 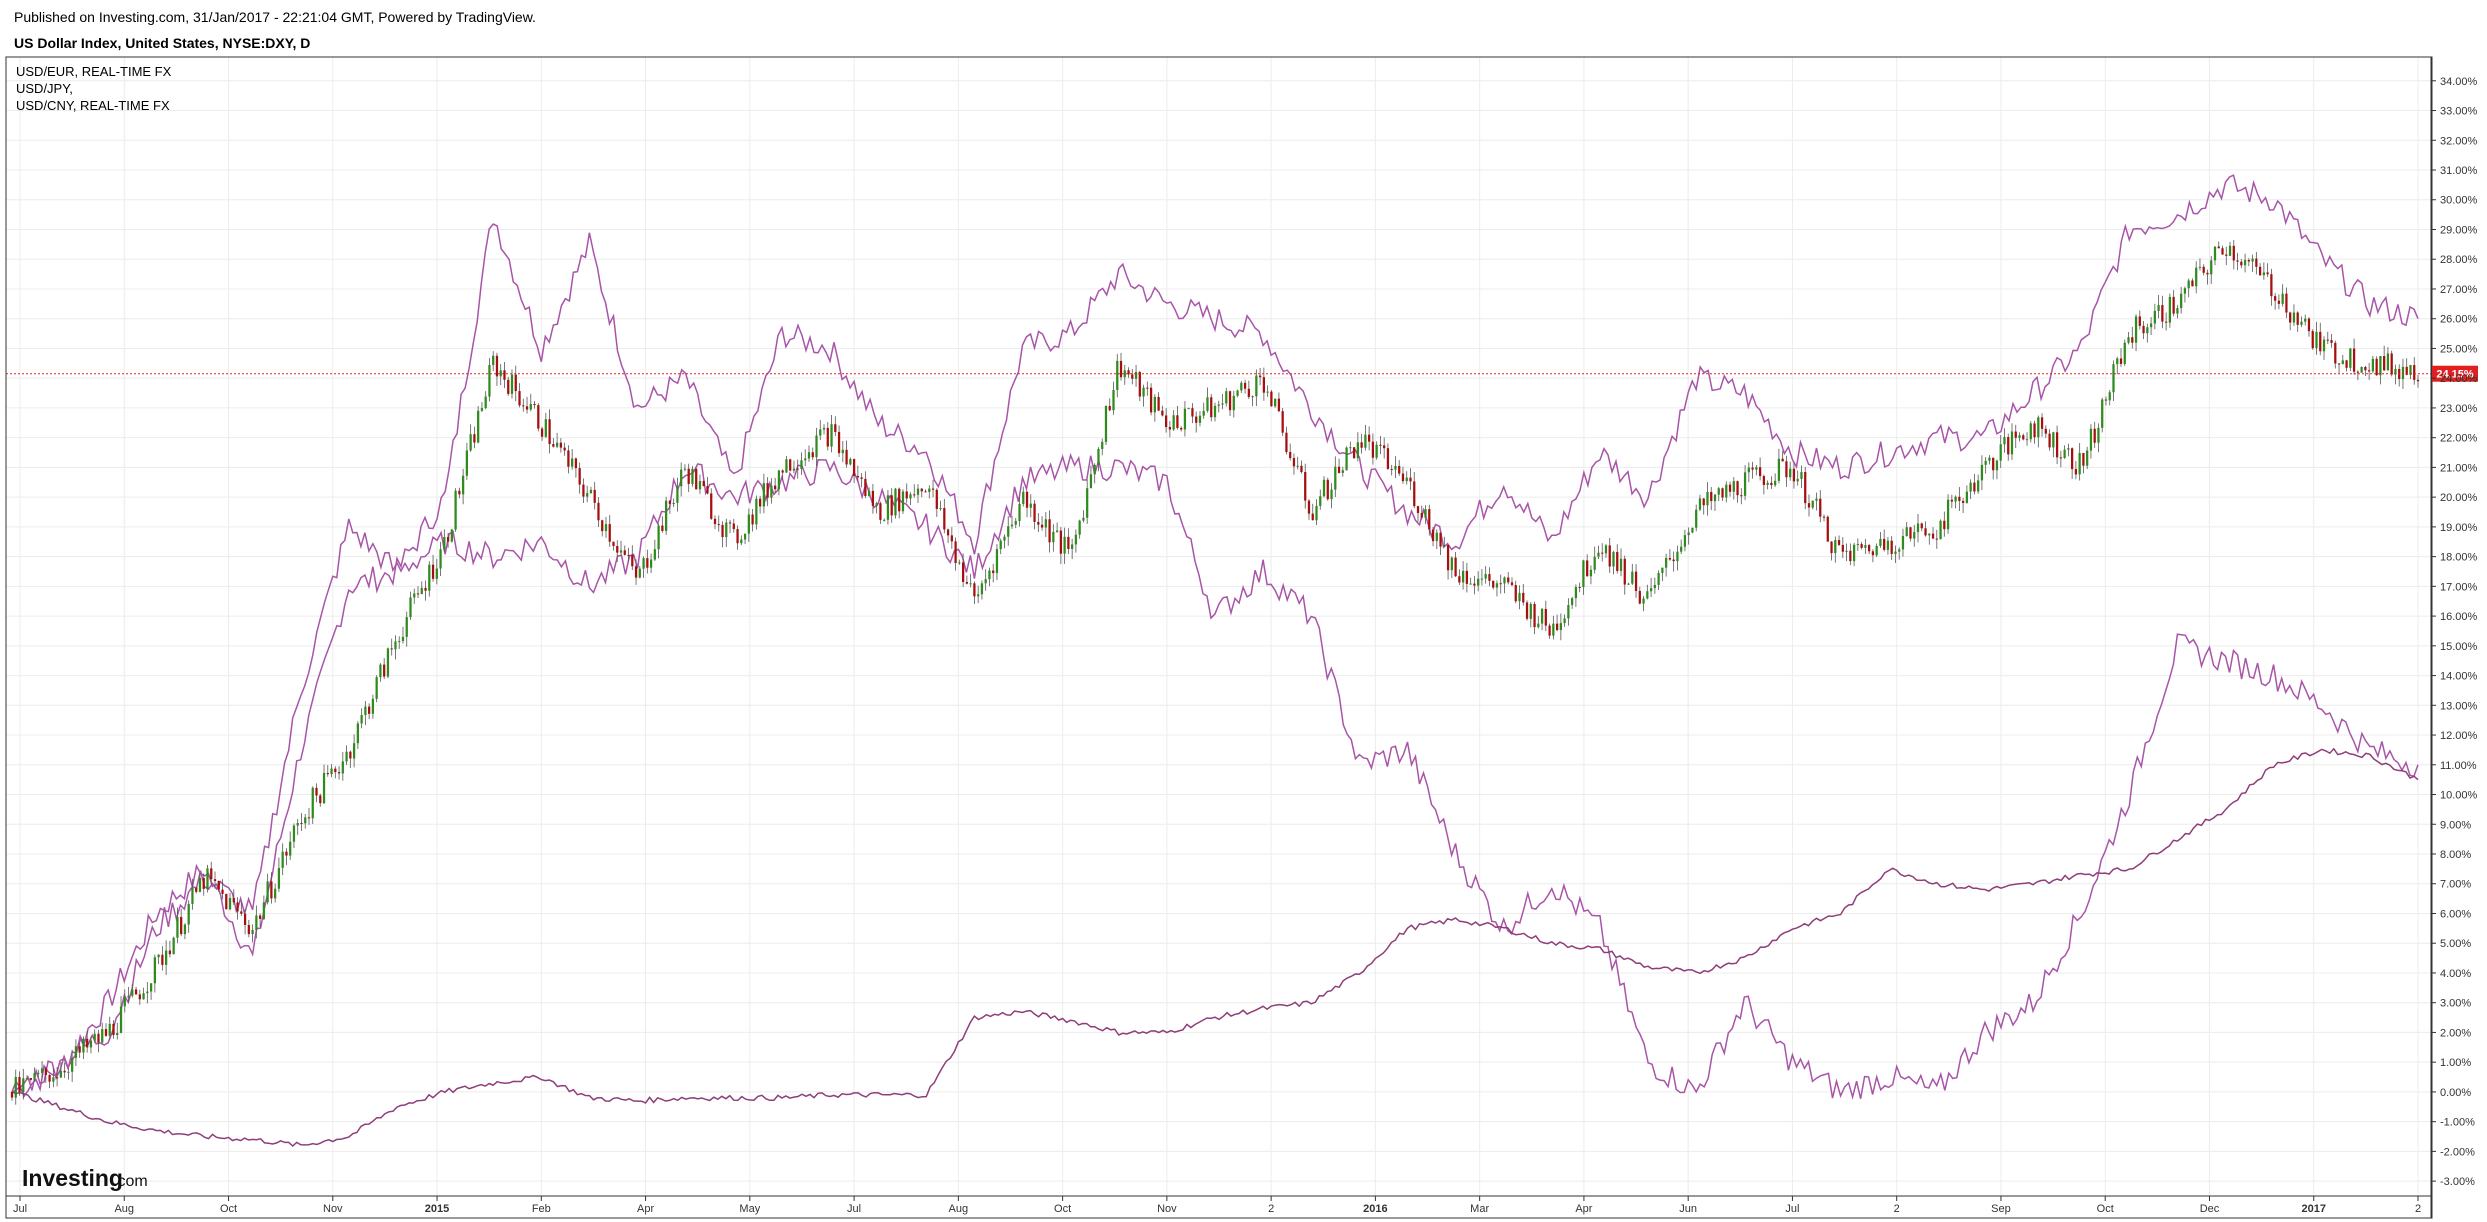 I want to click on legend-usd-eur: USD/EUR, REAL-TIME FX, so click(x=94, y=71).